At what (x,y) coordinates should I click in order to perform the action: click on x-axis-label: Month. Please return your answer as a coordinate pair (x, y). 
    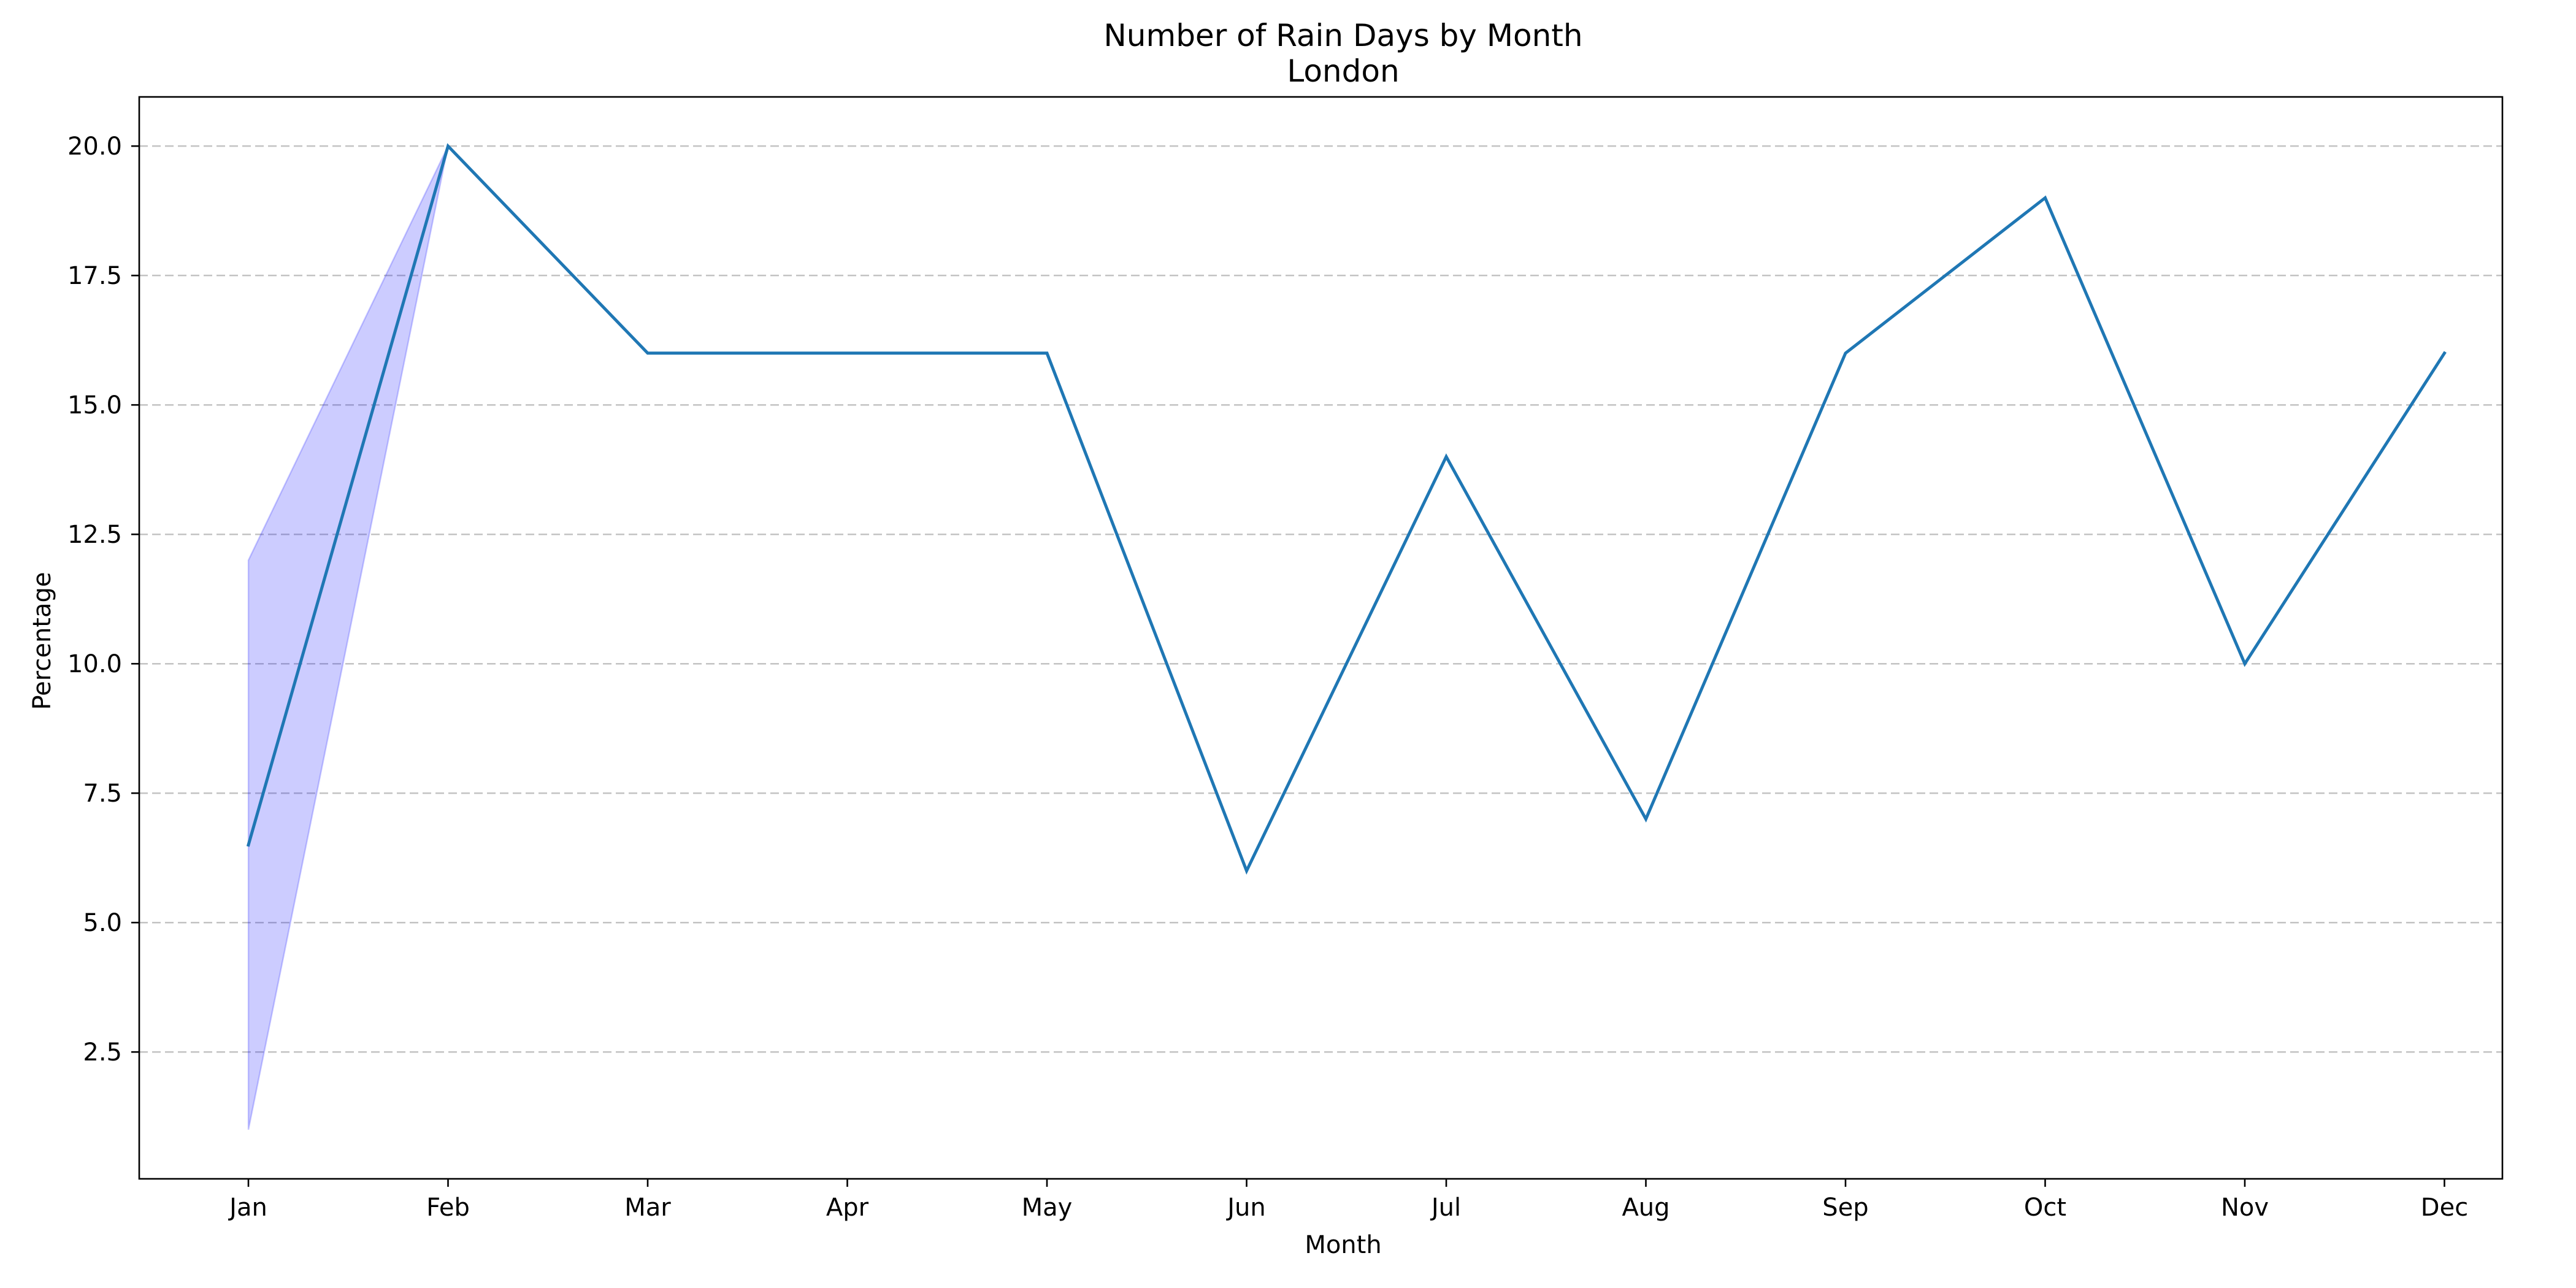
    Looking at the image, I should click on (1343, 1245).